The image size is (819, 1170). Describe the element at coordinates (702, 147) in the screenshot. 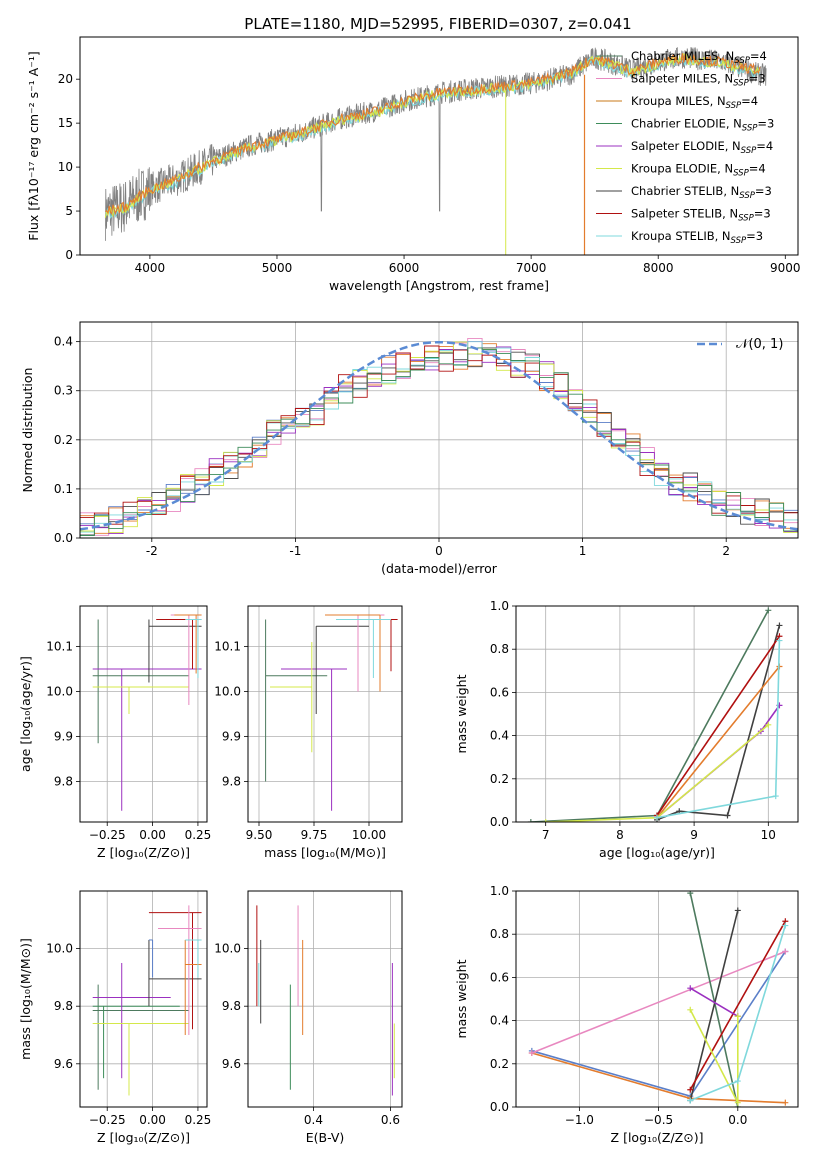

I see `legend-entry: Salpeter ELODIE, NSSP=4` at that location.